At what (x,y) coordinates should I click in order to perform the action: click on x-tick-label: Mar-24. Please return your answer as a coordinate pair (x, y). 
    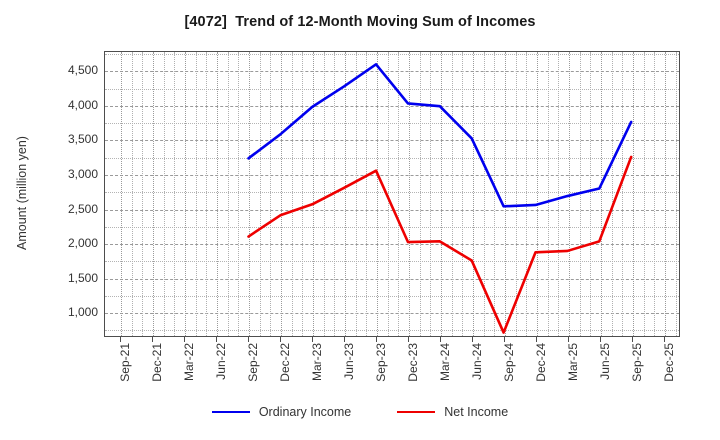
    Looking at the image, I should click on (444, 362).